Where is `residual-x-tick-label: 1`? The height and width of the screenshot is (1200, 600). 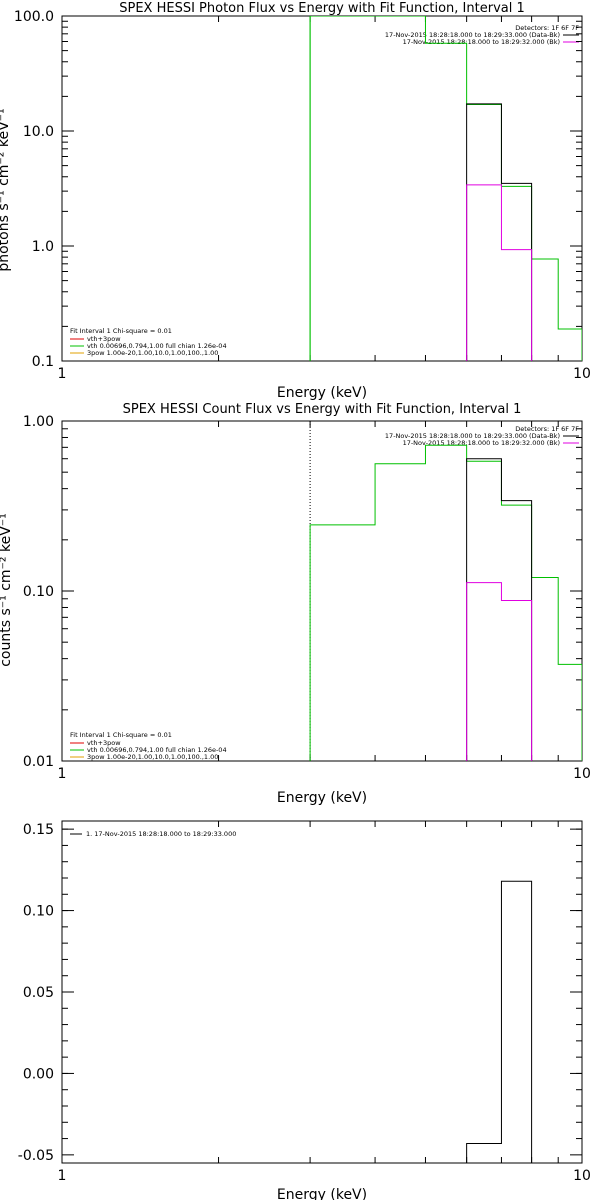
residual-x-tick-label: 1 is located at coordinates (62, 1176).